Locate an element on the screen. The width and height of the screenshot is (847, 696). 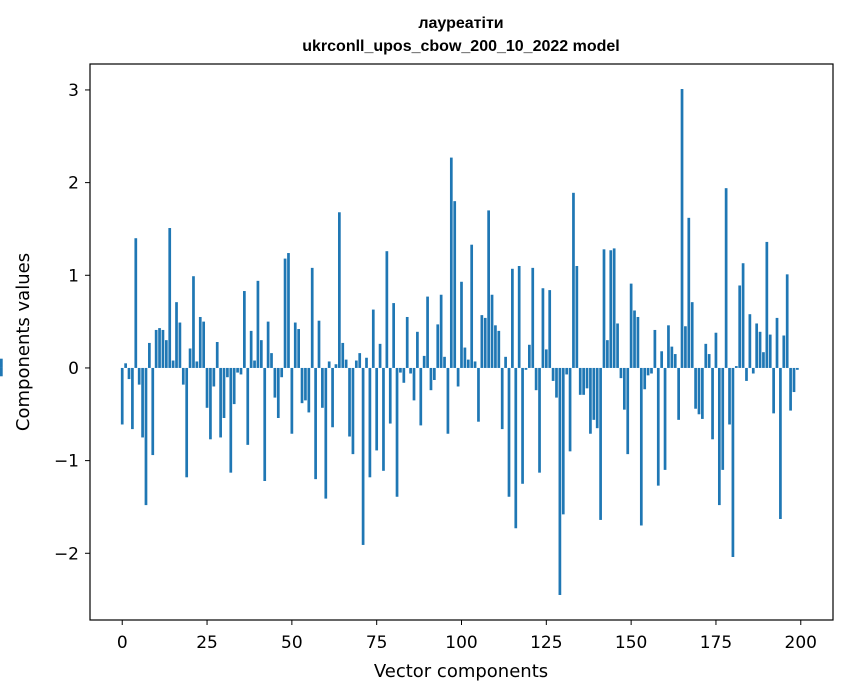
y-tick-label: −2 is located at coordinates (66, 554).